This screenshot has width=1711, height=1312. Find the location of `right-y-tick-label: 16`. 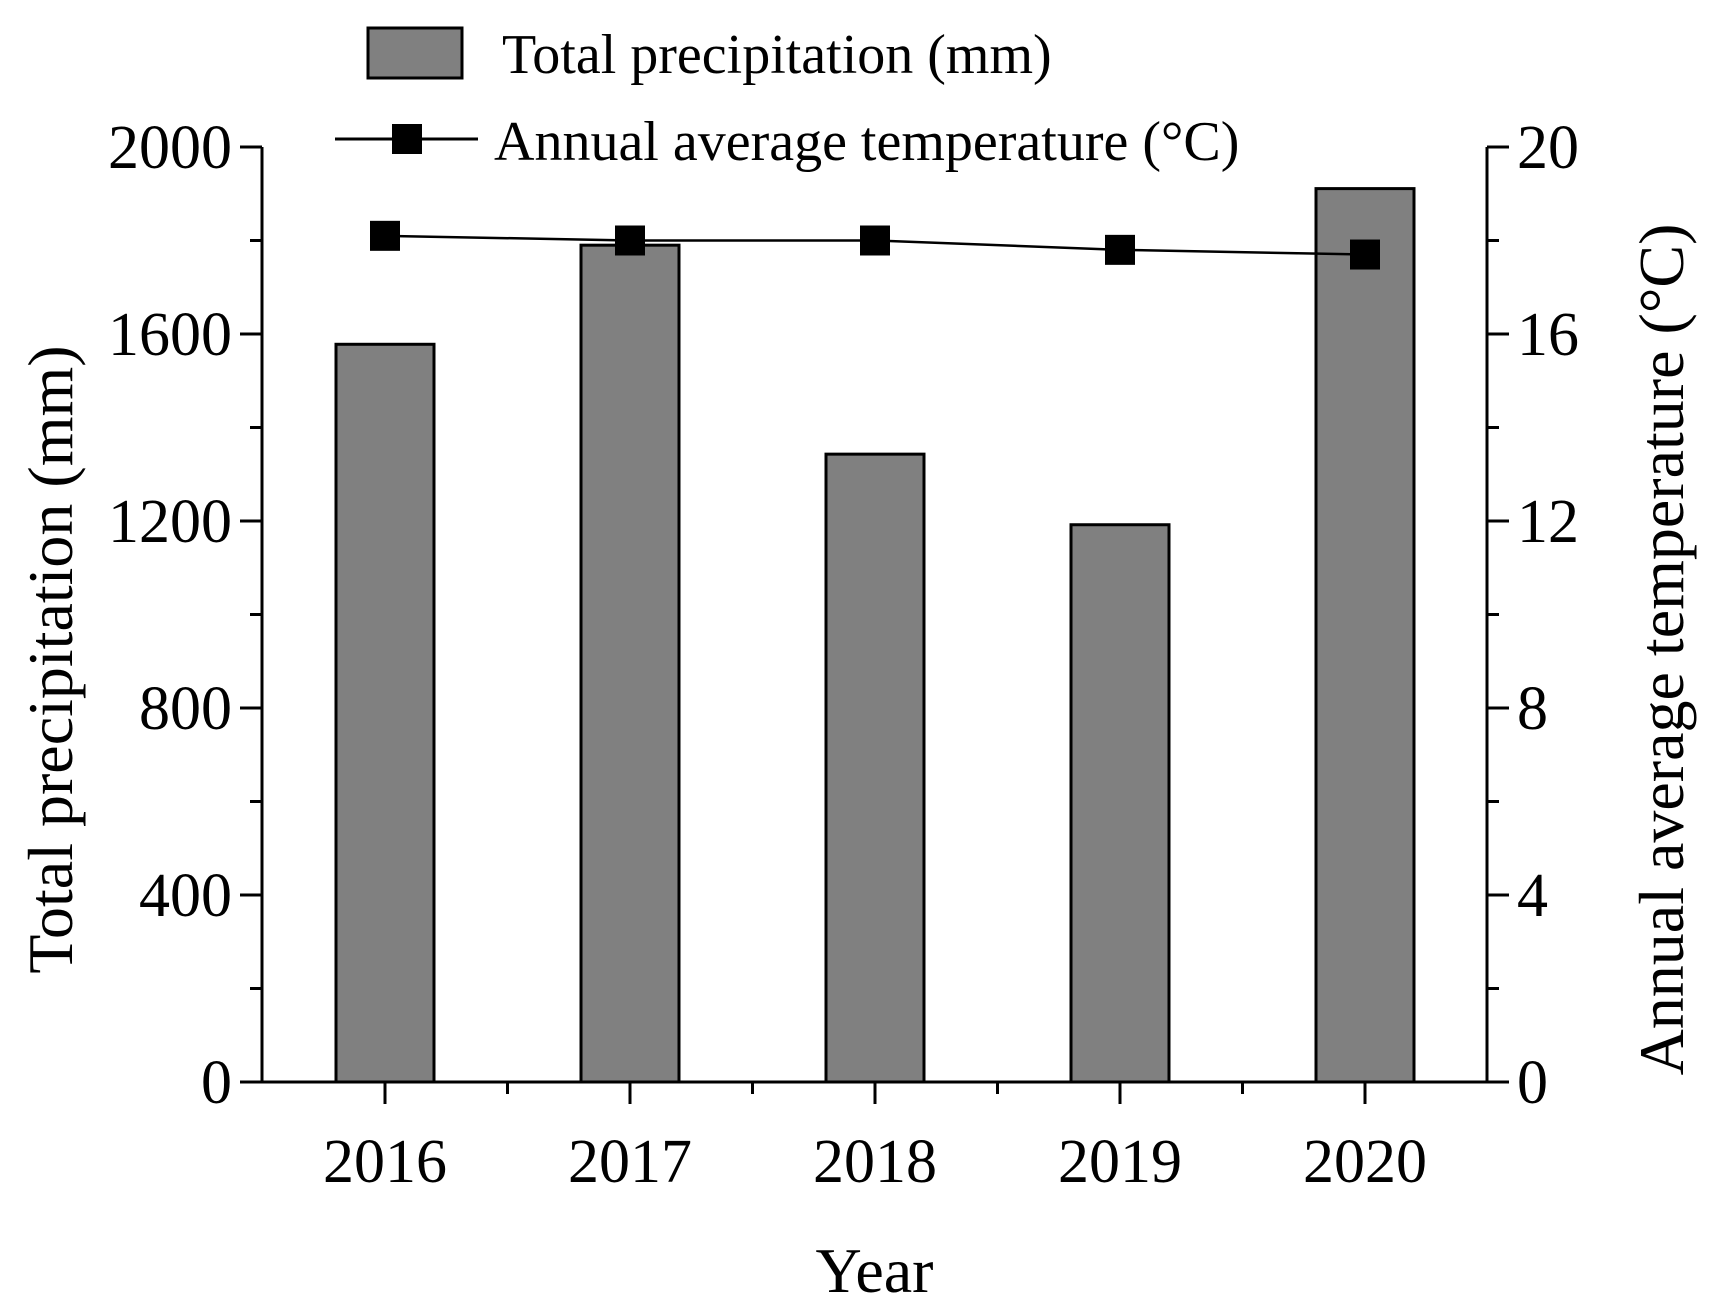

right-y-tick-label: 16 is located at coordinates (1548, 335).